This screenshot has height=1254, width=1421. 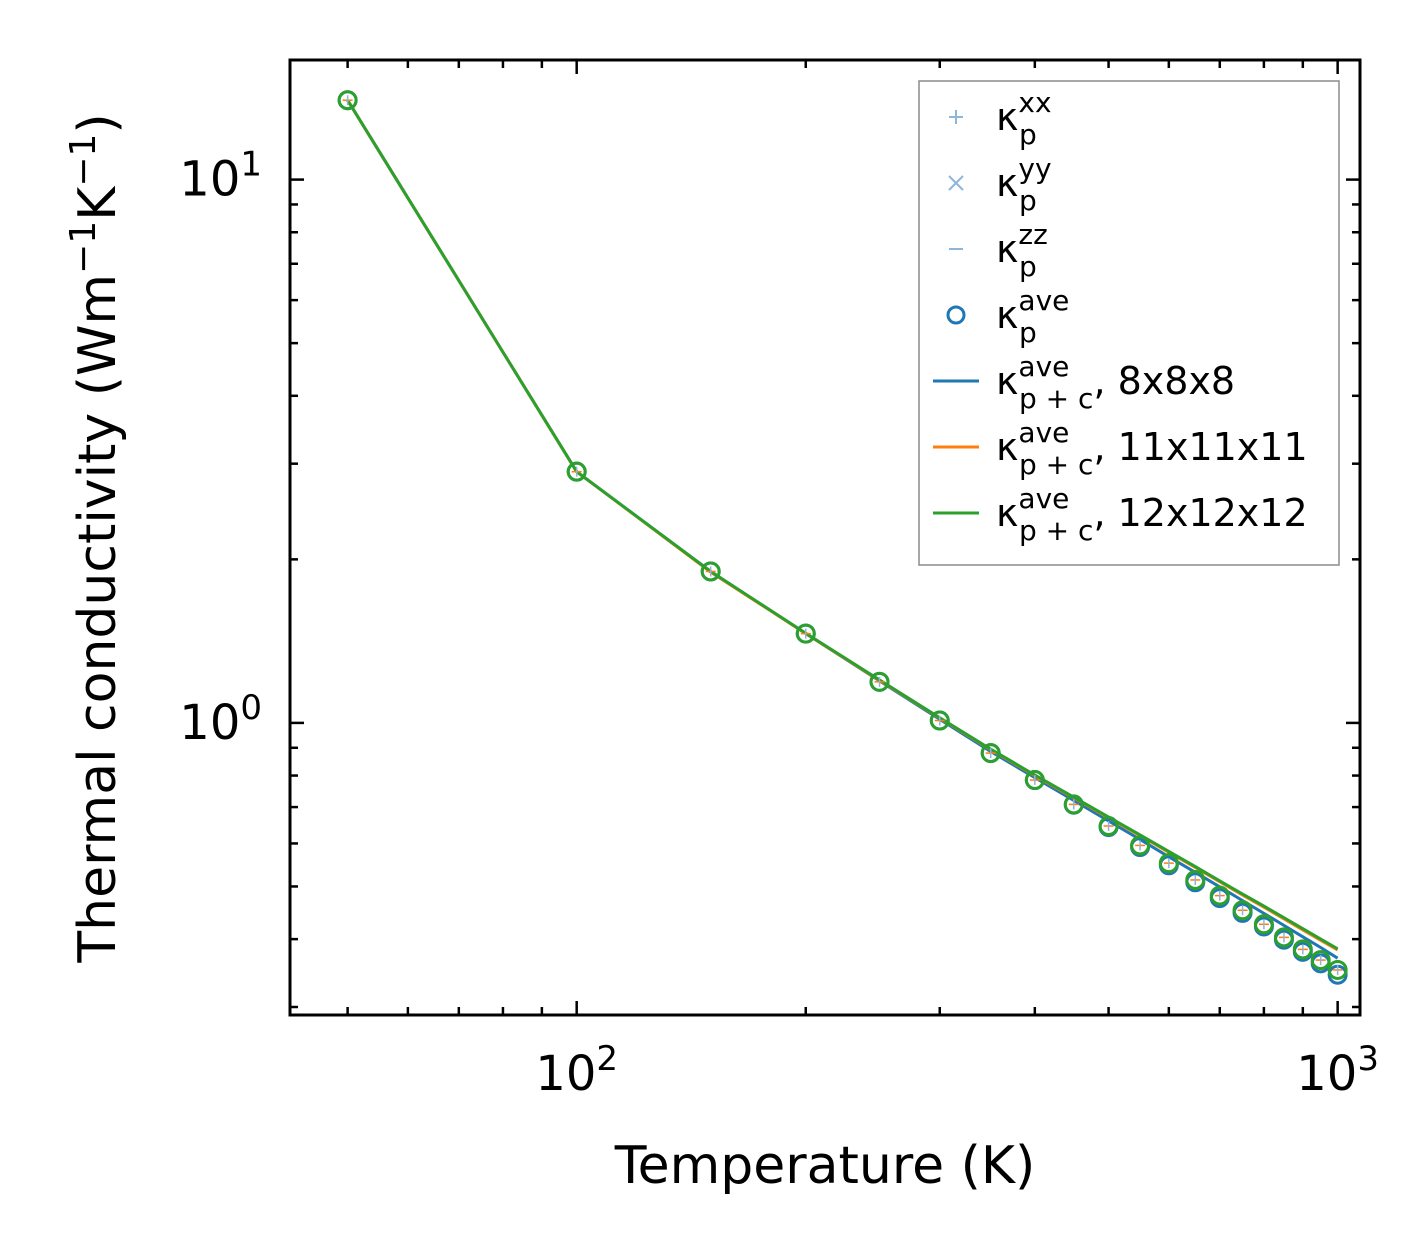 I want to click on x-axis-label: Temperature (K), so click(x=825, y=1166).